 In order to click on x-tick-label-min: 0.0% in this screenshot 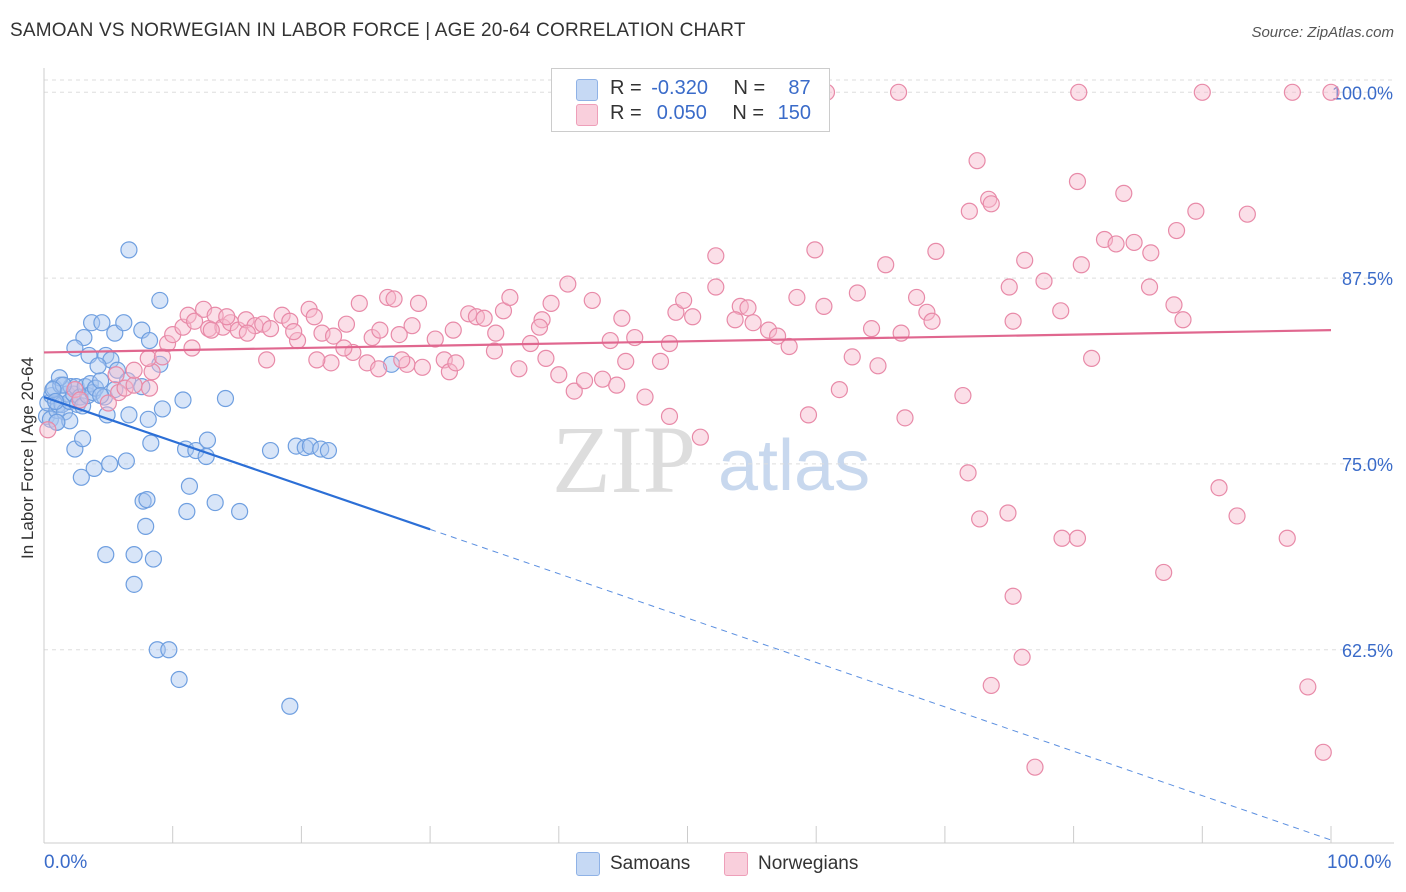, I will do `click(66, 862)`.